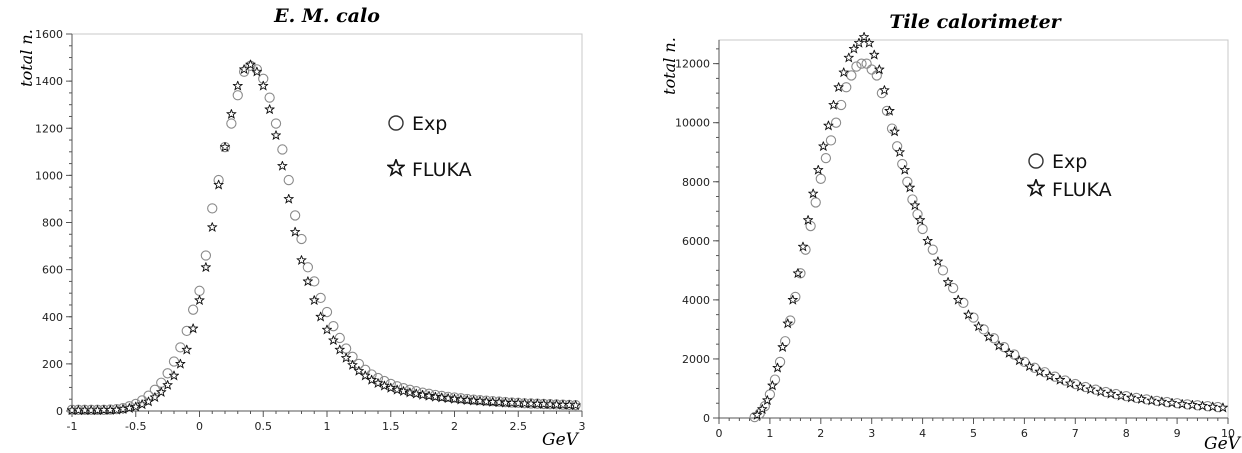 This screenshot has height=453, width=1242. I want to click on em-calo-xlabel: GeV, so click(561, 440).